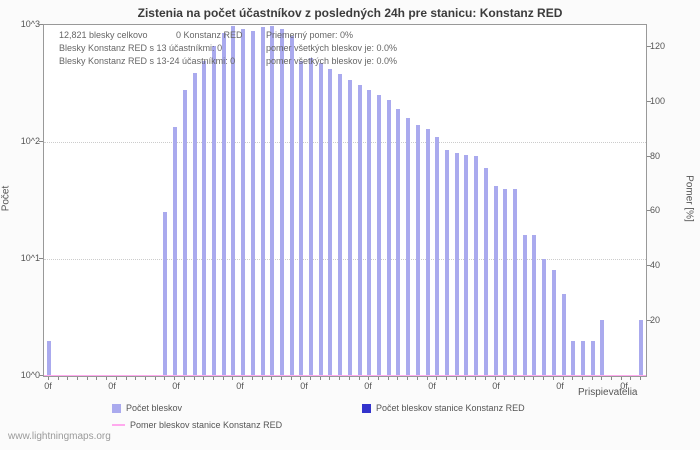 The image size is (700, 450). What do you see at coordinates (197, 425) in the screenshot?
I see `legend-item-station-ratio: Pomer bleskov stanice Konstanz RED` at bounding box center [197, 425].